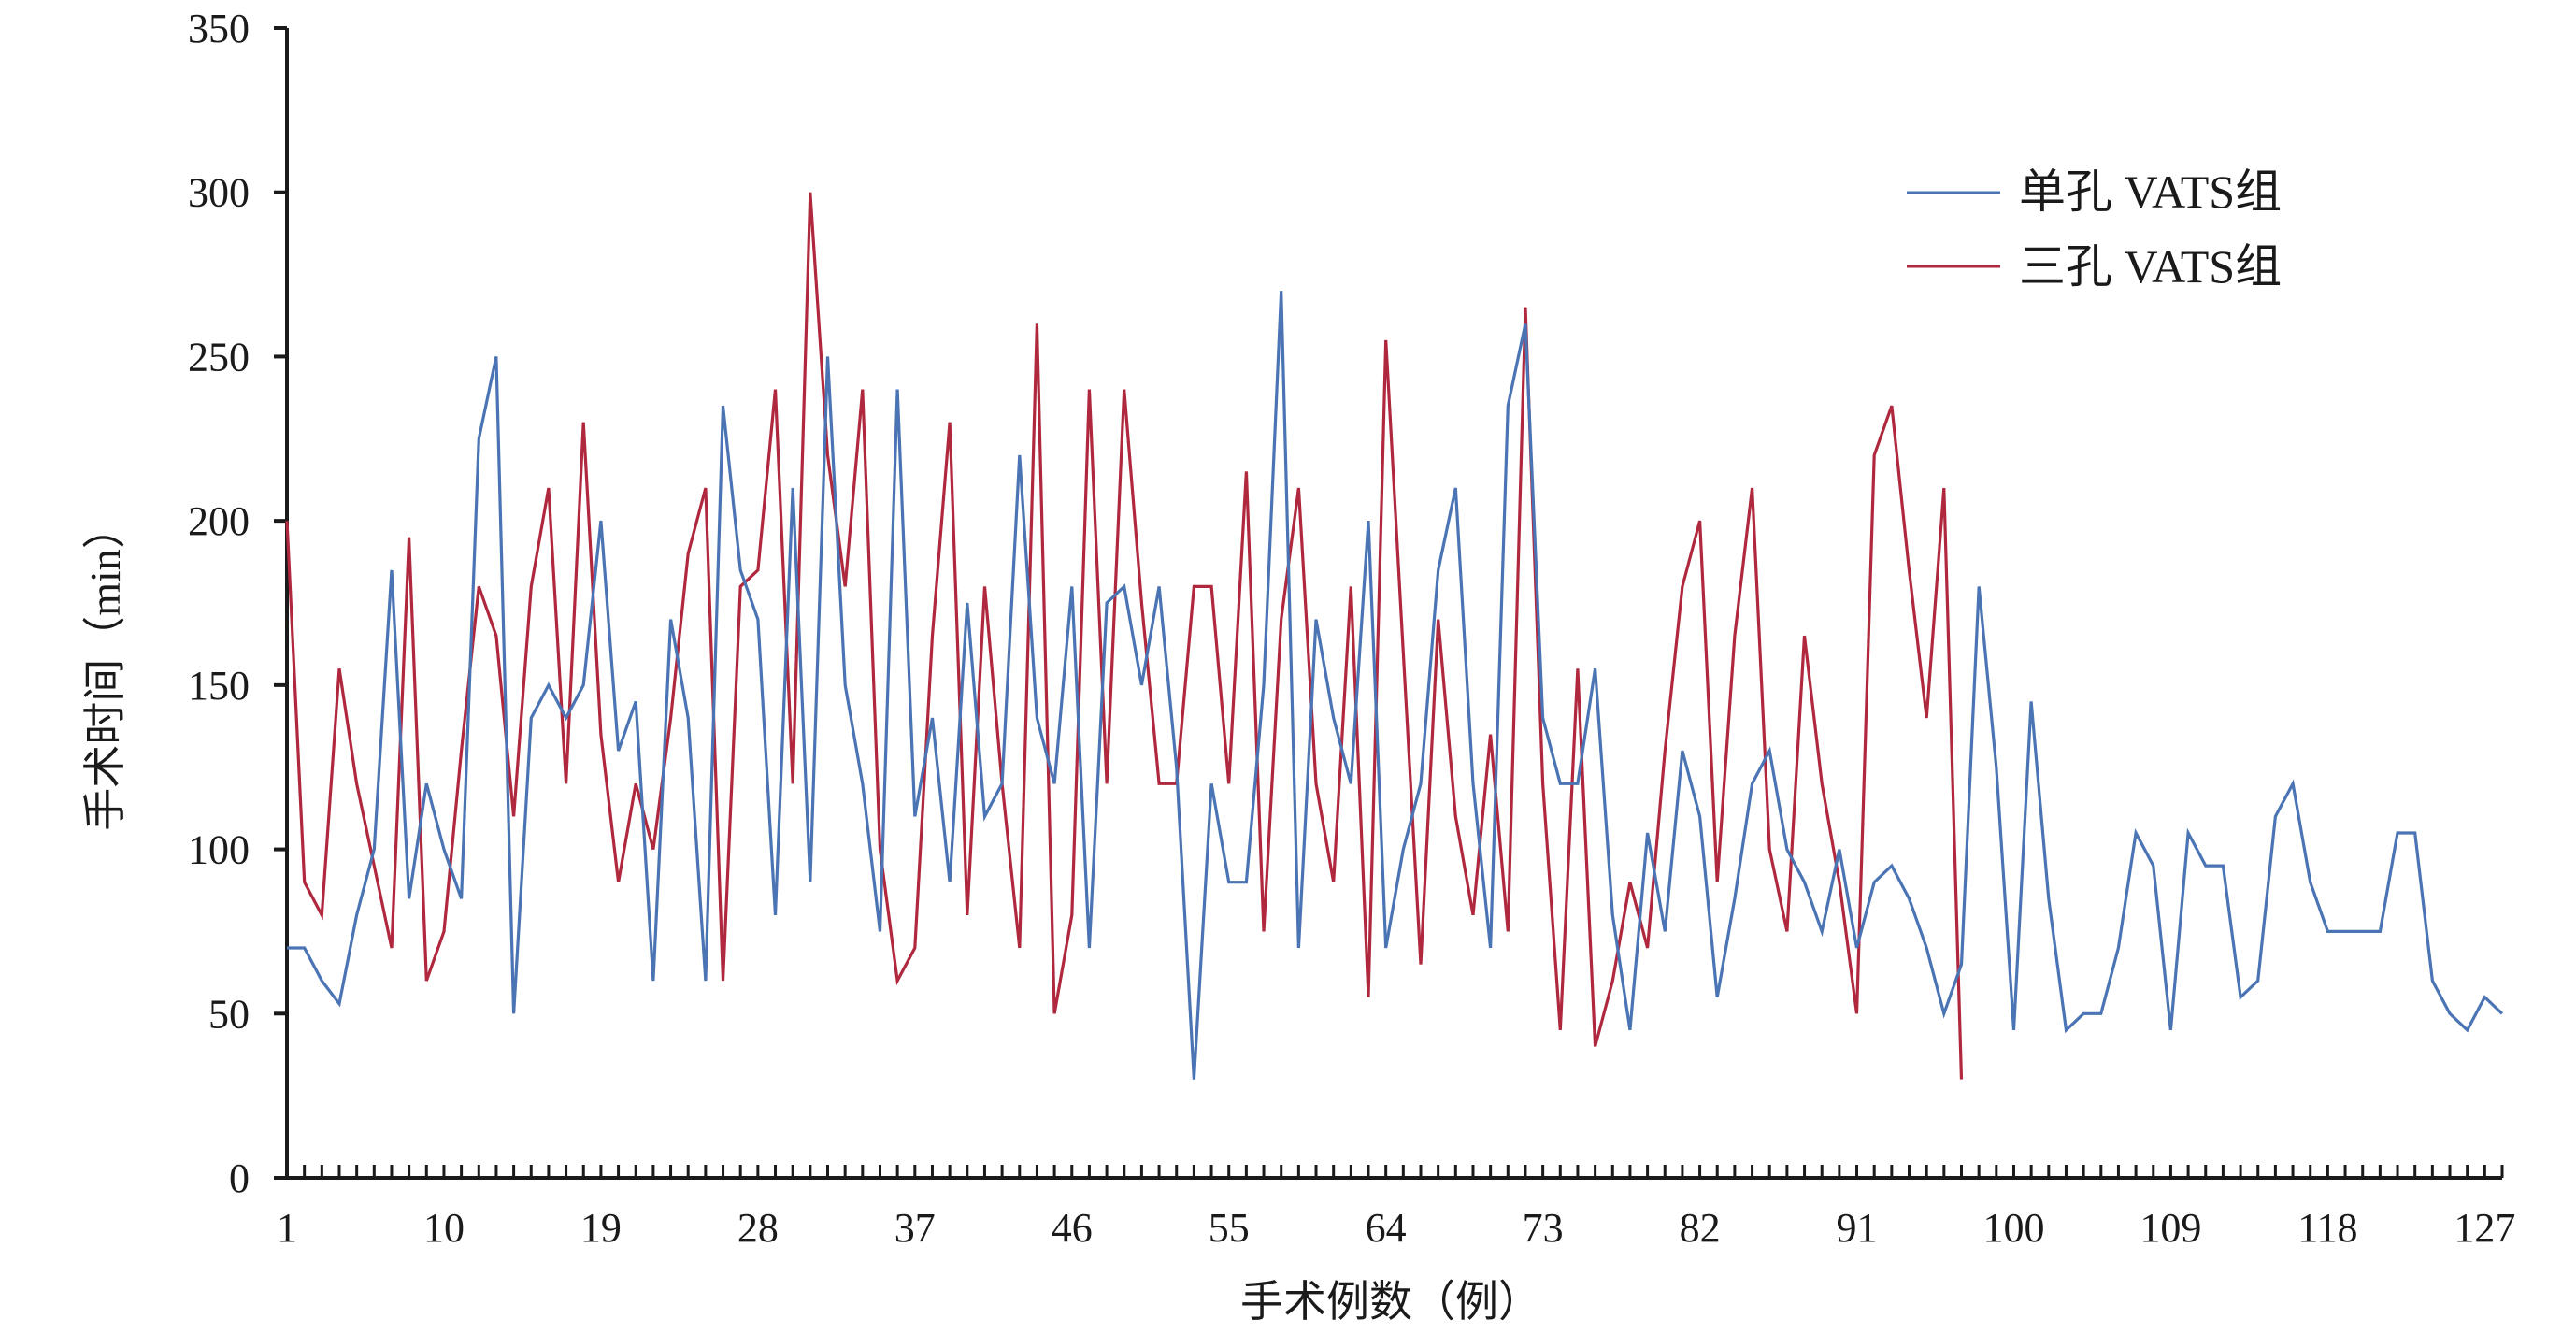 The width and height of the screenshot is (2576, 1334). I want to click on x-tick-label: 37, so click(915, 1228).